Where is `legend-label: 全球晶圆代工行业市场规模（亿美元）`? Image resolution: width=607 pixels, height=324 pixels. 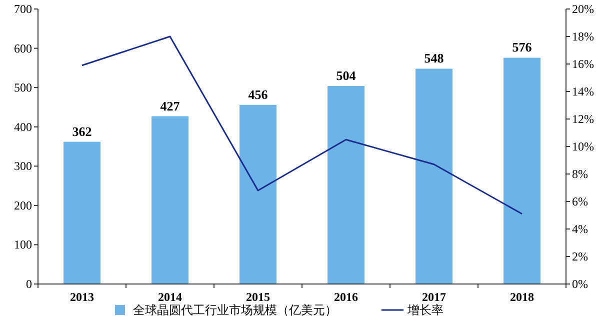
legend-label: 全球晶圆代工行业市场规模（亿美元） is located at coordinates (235, 310).